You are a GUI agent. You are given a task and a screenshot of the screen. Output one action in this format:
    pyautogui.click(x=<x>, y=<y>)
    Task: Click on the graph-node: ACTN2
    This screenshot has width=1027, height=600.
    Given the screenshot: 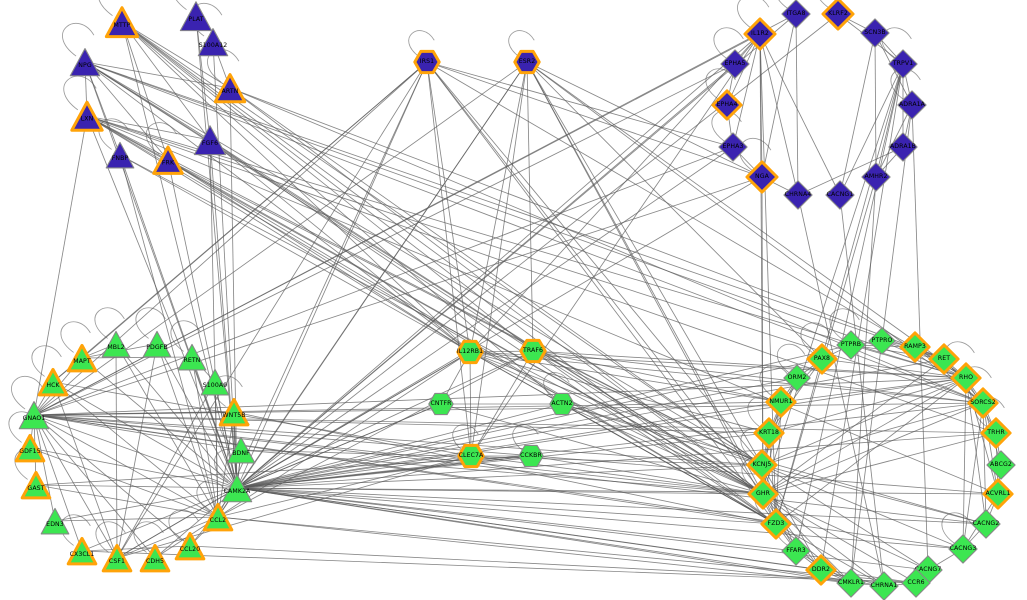 What is the action you would take?
    pyautogui.click(x=562, y=404)
    